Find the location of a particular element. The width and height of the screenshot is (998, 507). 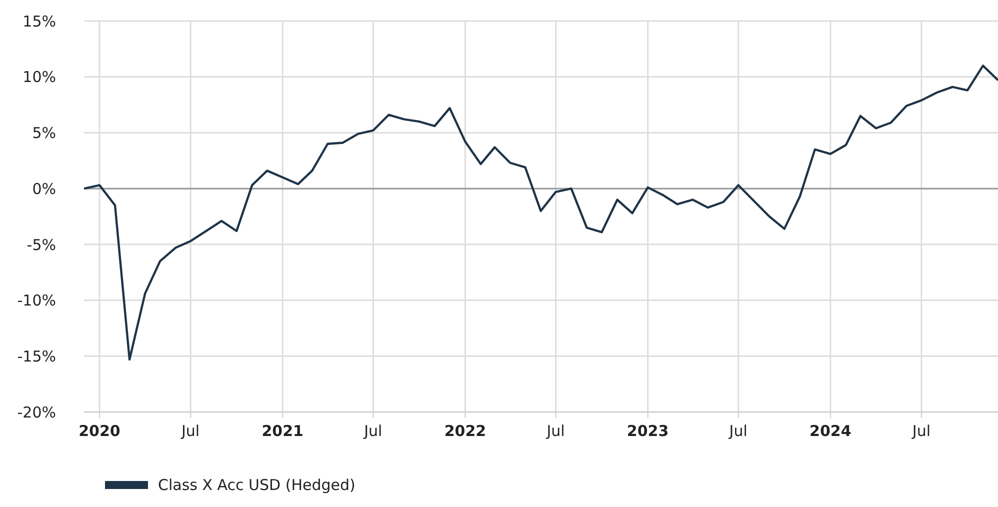

y-tick-label: 5% is located at coordinates (44, 133).